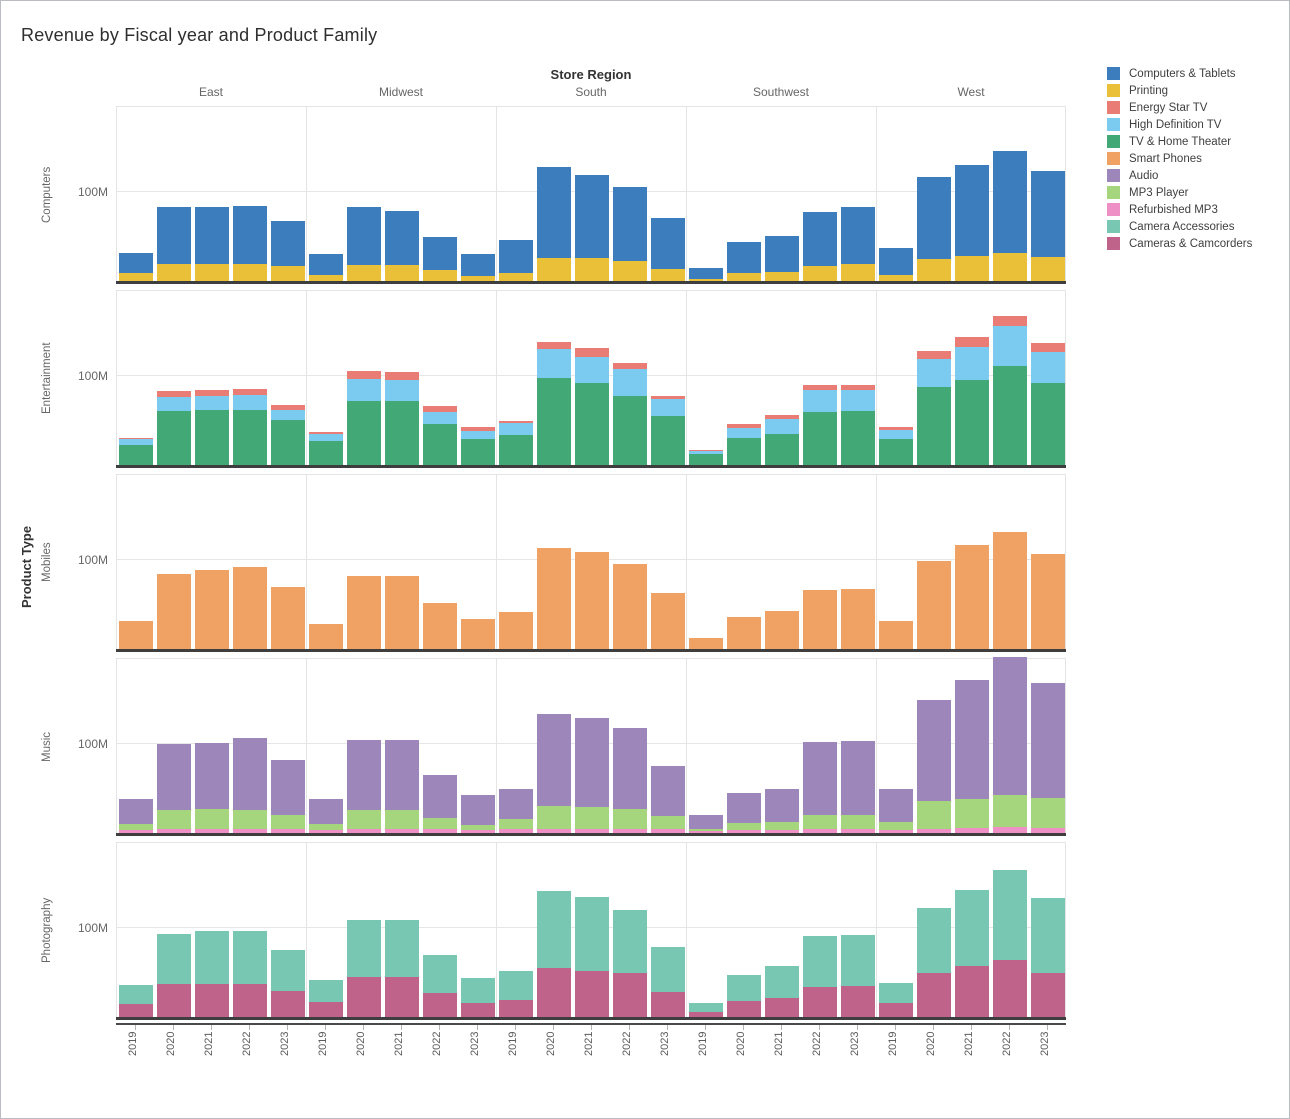 This screenshot has height=1119, width=1290. I want to click on bar-entertainment-east-2021, so click(212, 427).